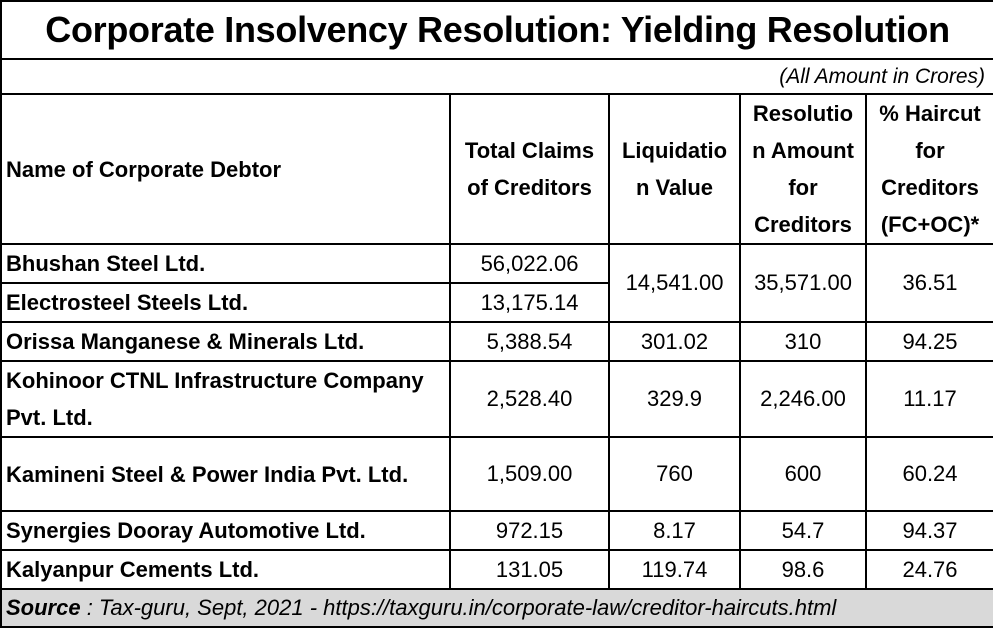 This screenshot has width=993, height=628. Describe the element at coordinates (803, 169) in the screenshot. I see `header-resolution-amount: Resolutio n Amount for Creditors` at that location.